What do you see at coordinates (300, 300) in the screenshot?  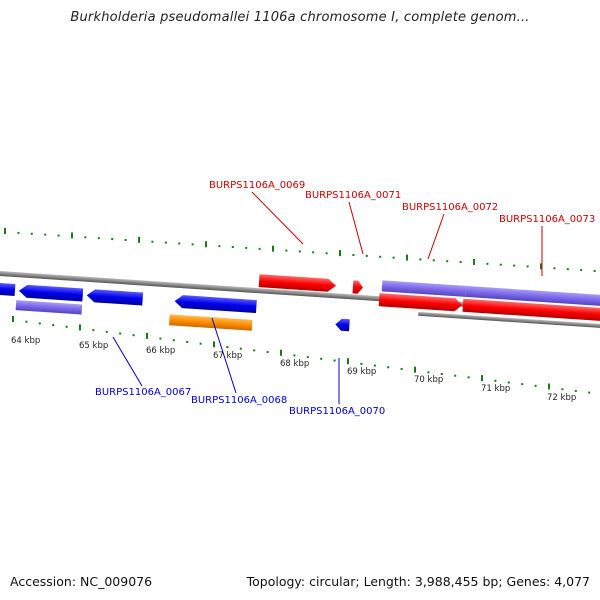 I see `chromosome-frame` at bounding box center [300, 300].